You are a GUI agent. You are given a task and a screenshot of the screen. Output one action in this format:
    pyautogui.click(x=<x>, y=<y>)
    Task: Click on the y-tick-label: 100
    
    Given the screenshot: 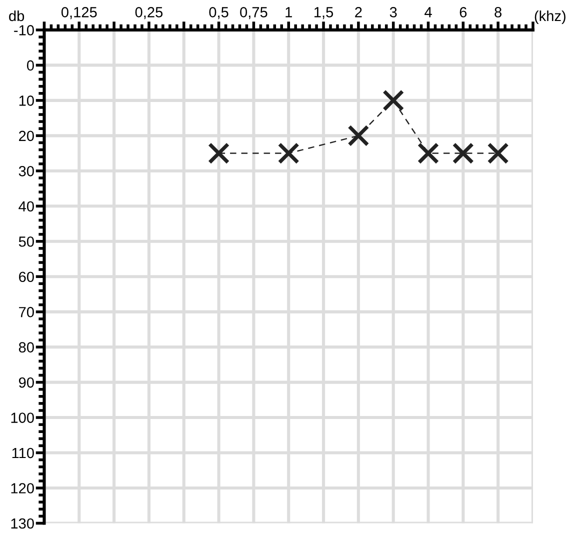 What is the action you would take?
    pyautogui.click(x=22, y=417)
    